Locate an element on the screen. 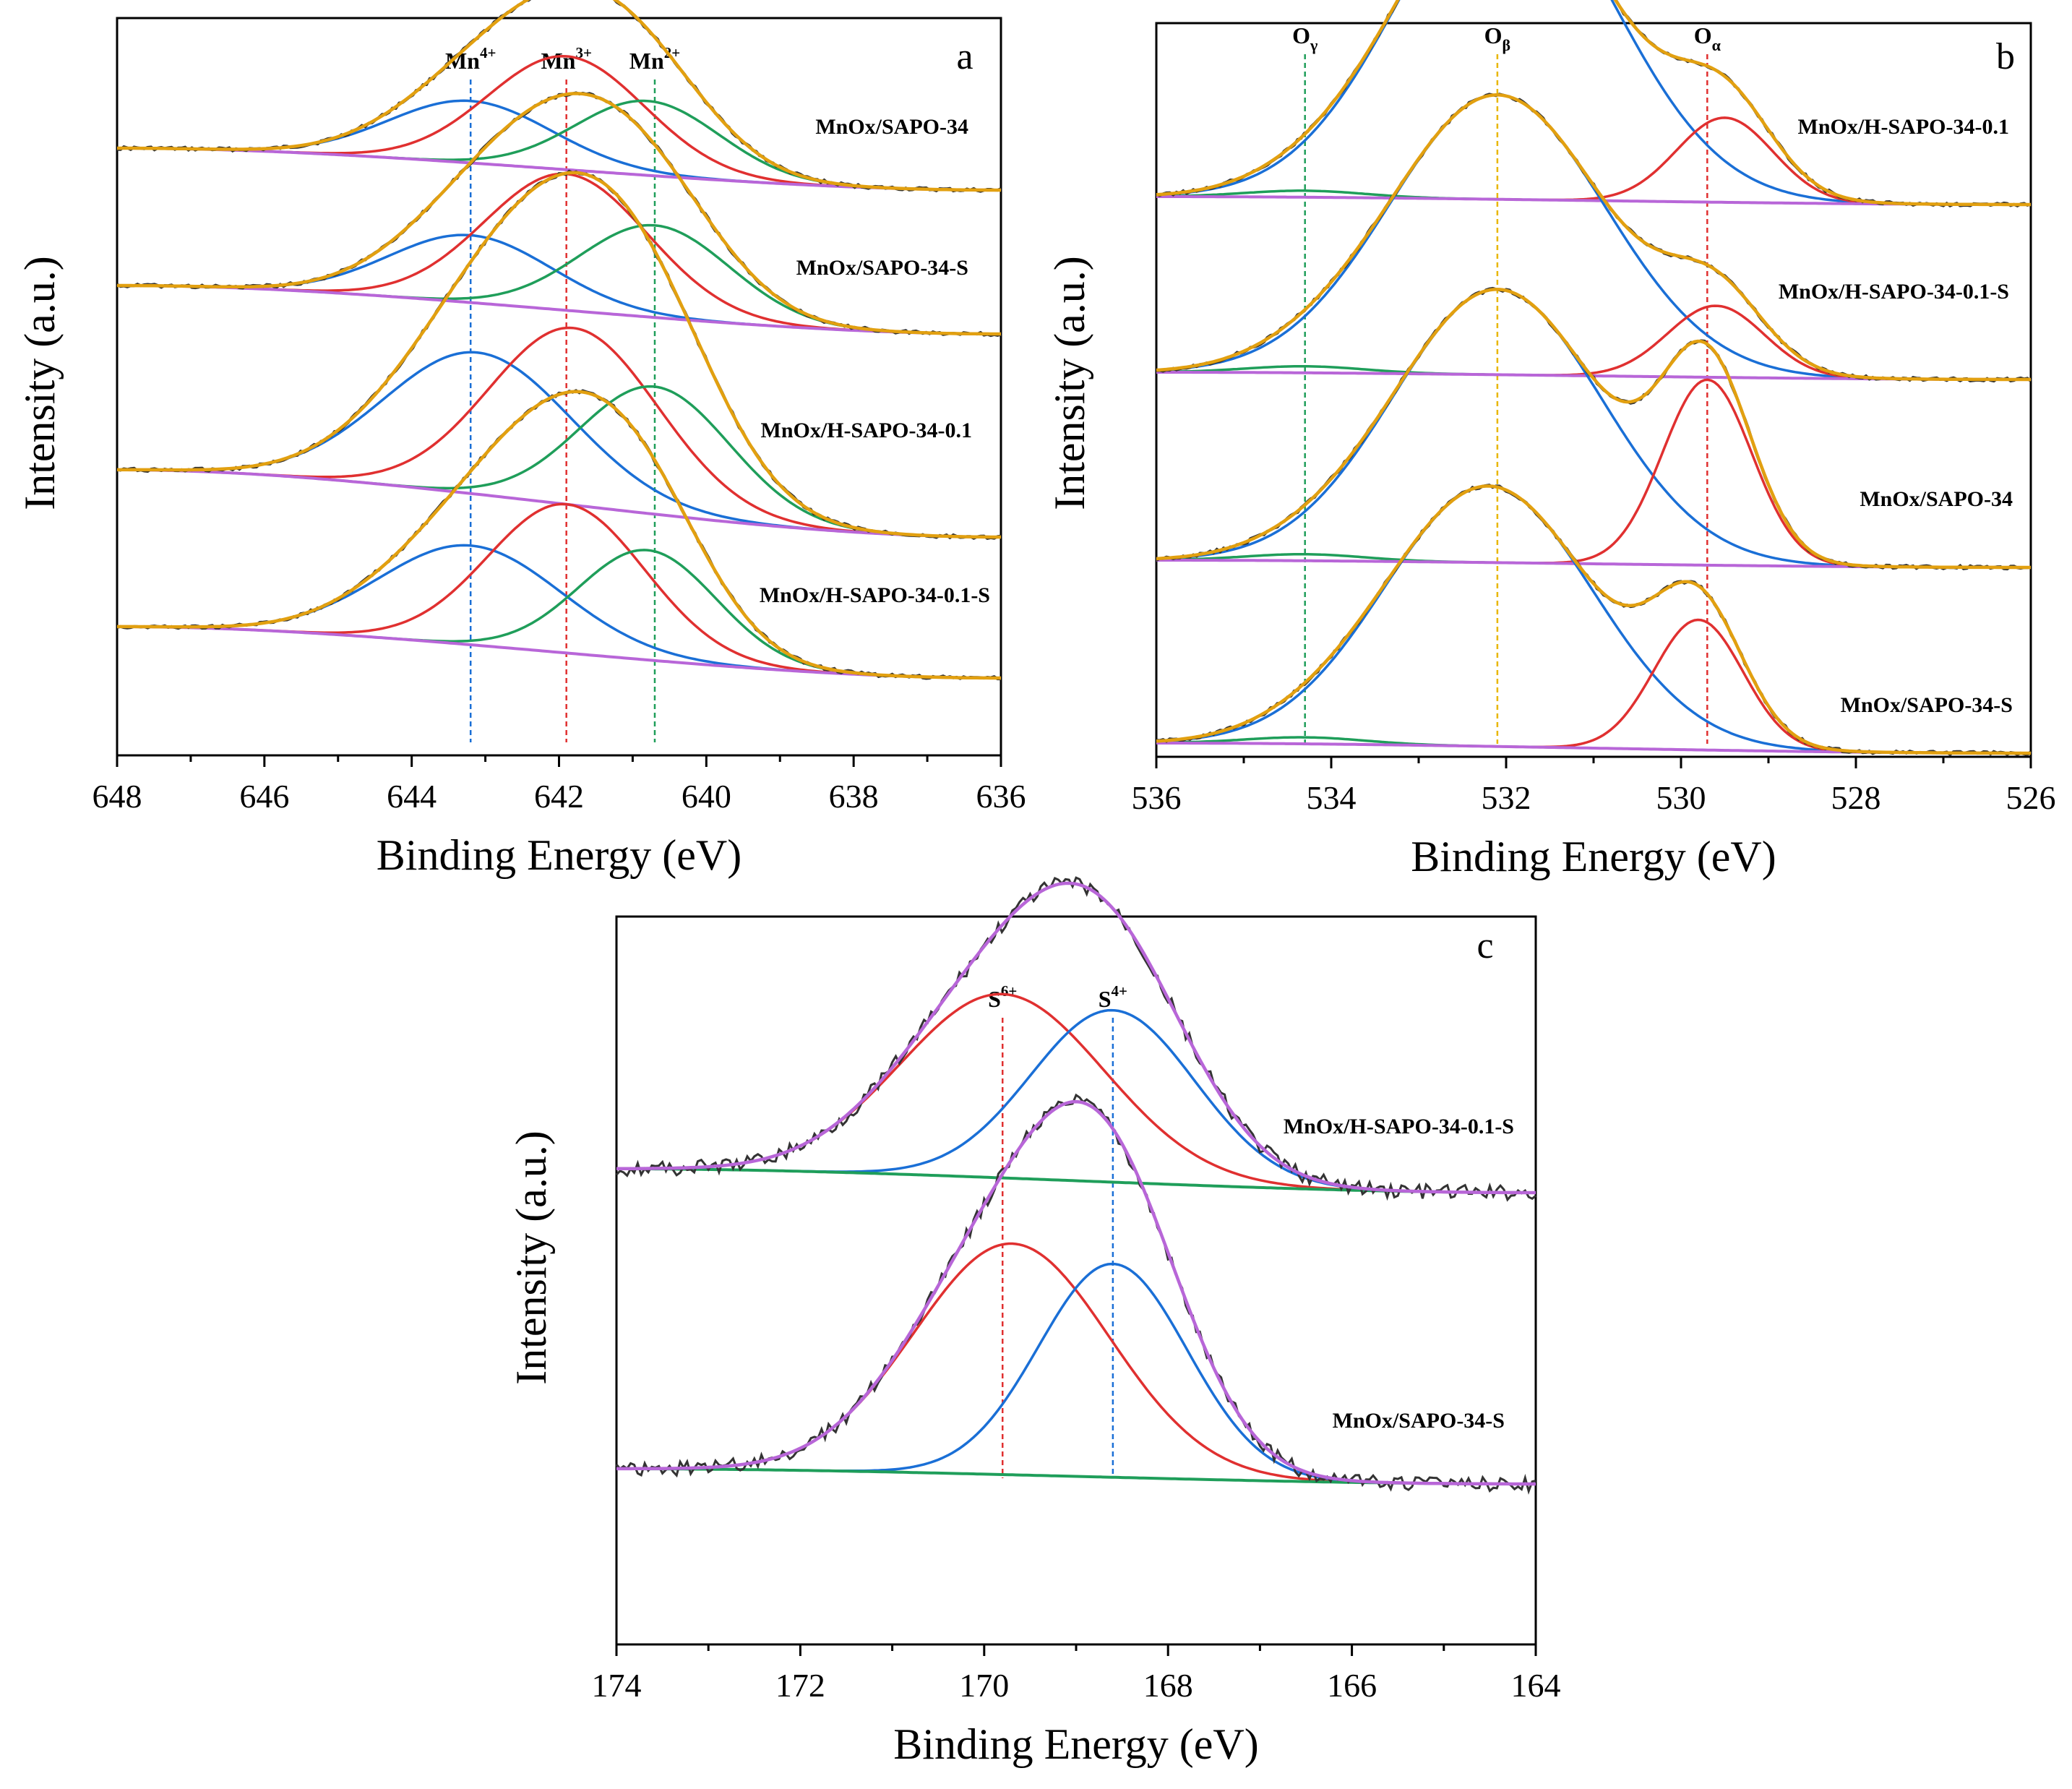 The width and height of the screenshot is (2072, 1789). peak-label: S4+ is located at coordinates (1113, 997).